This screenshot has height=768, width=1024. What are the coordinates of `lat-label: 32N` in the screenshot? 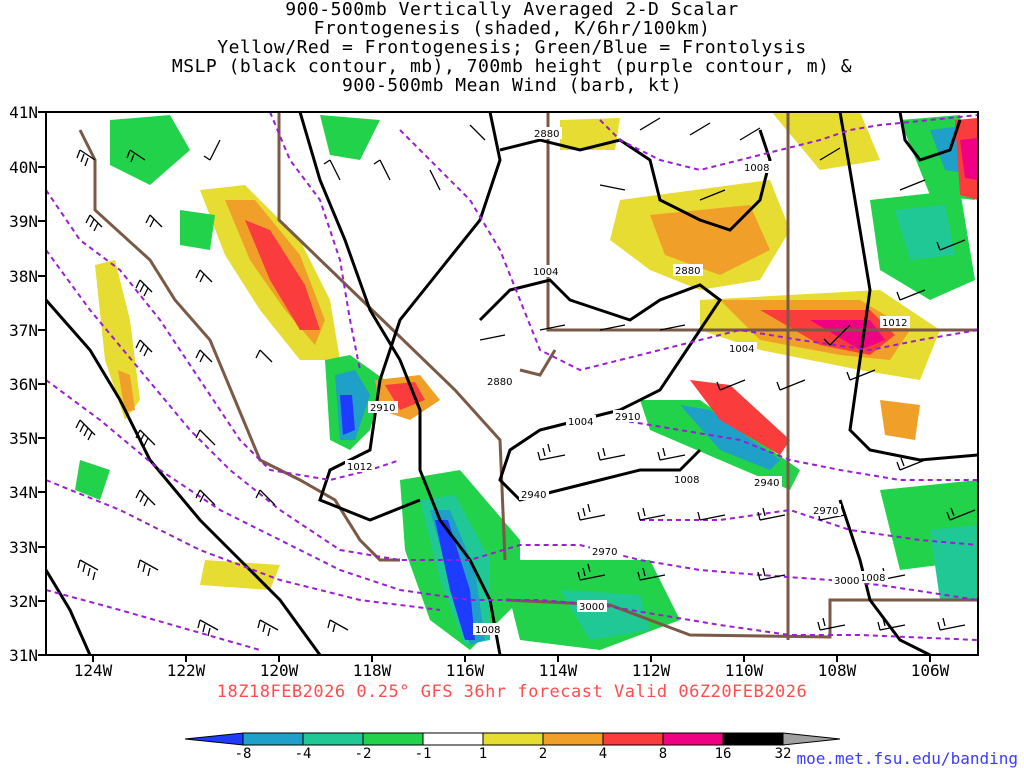 It's located at (23, 601).